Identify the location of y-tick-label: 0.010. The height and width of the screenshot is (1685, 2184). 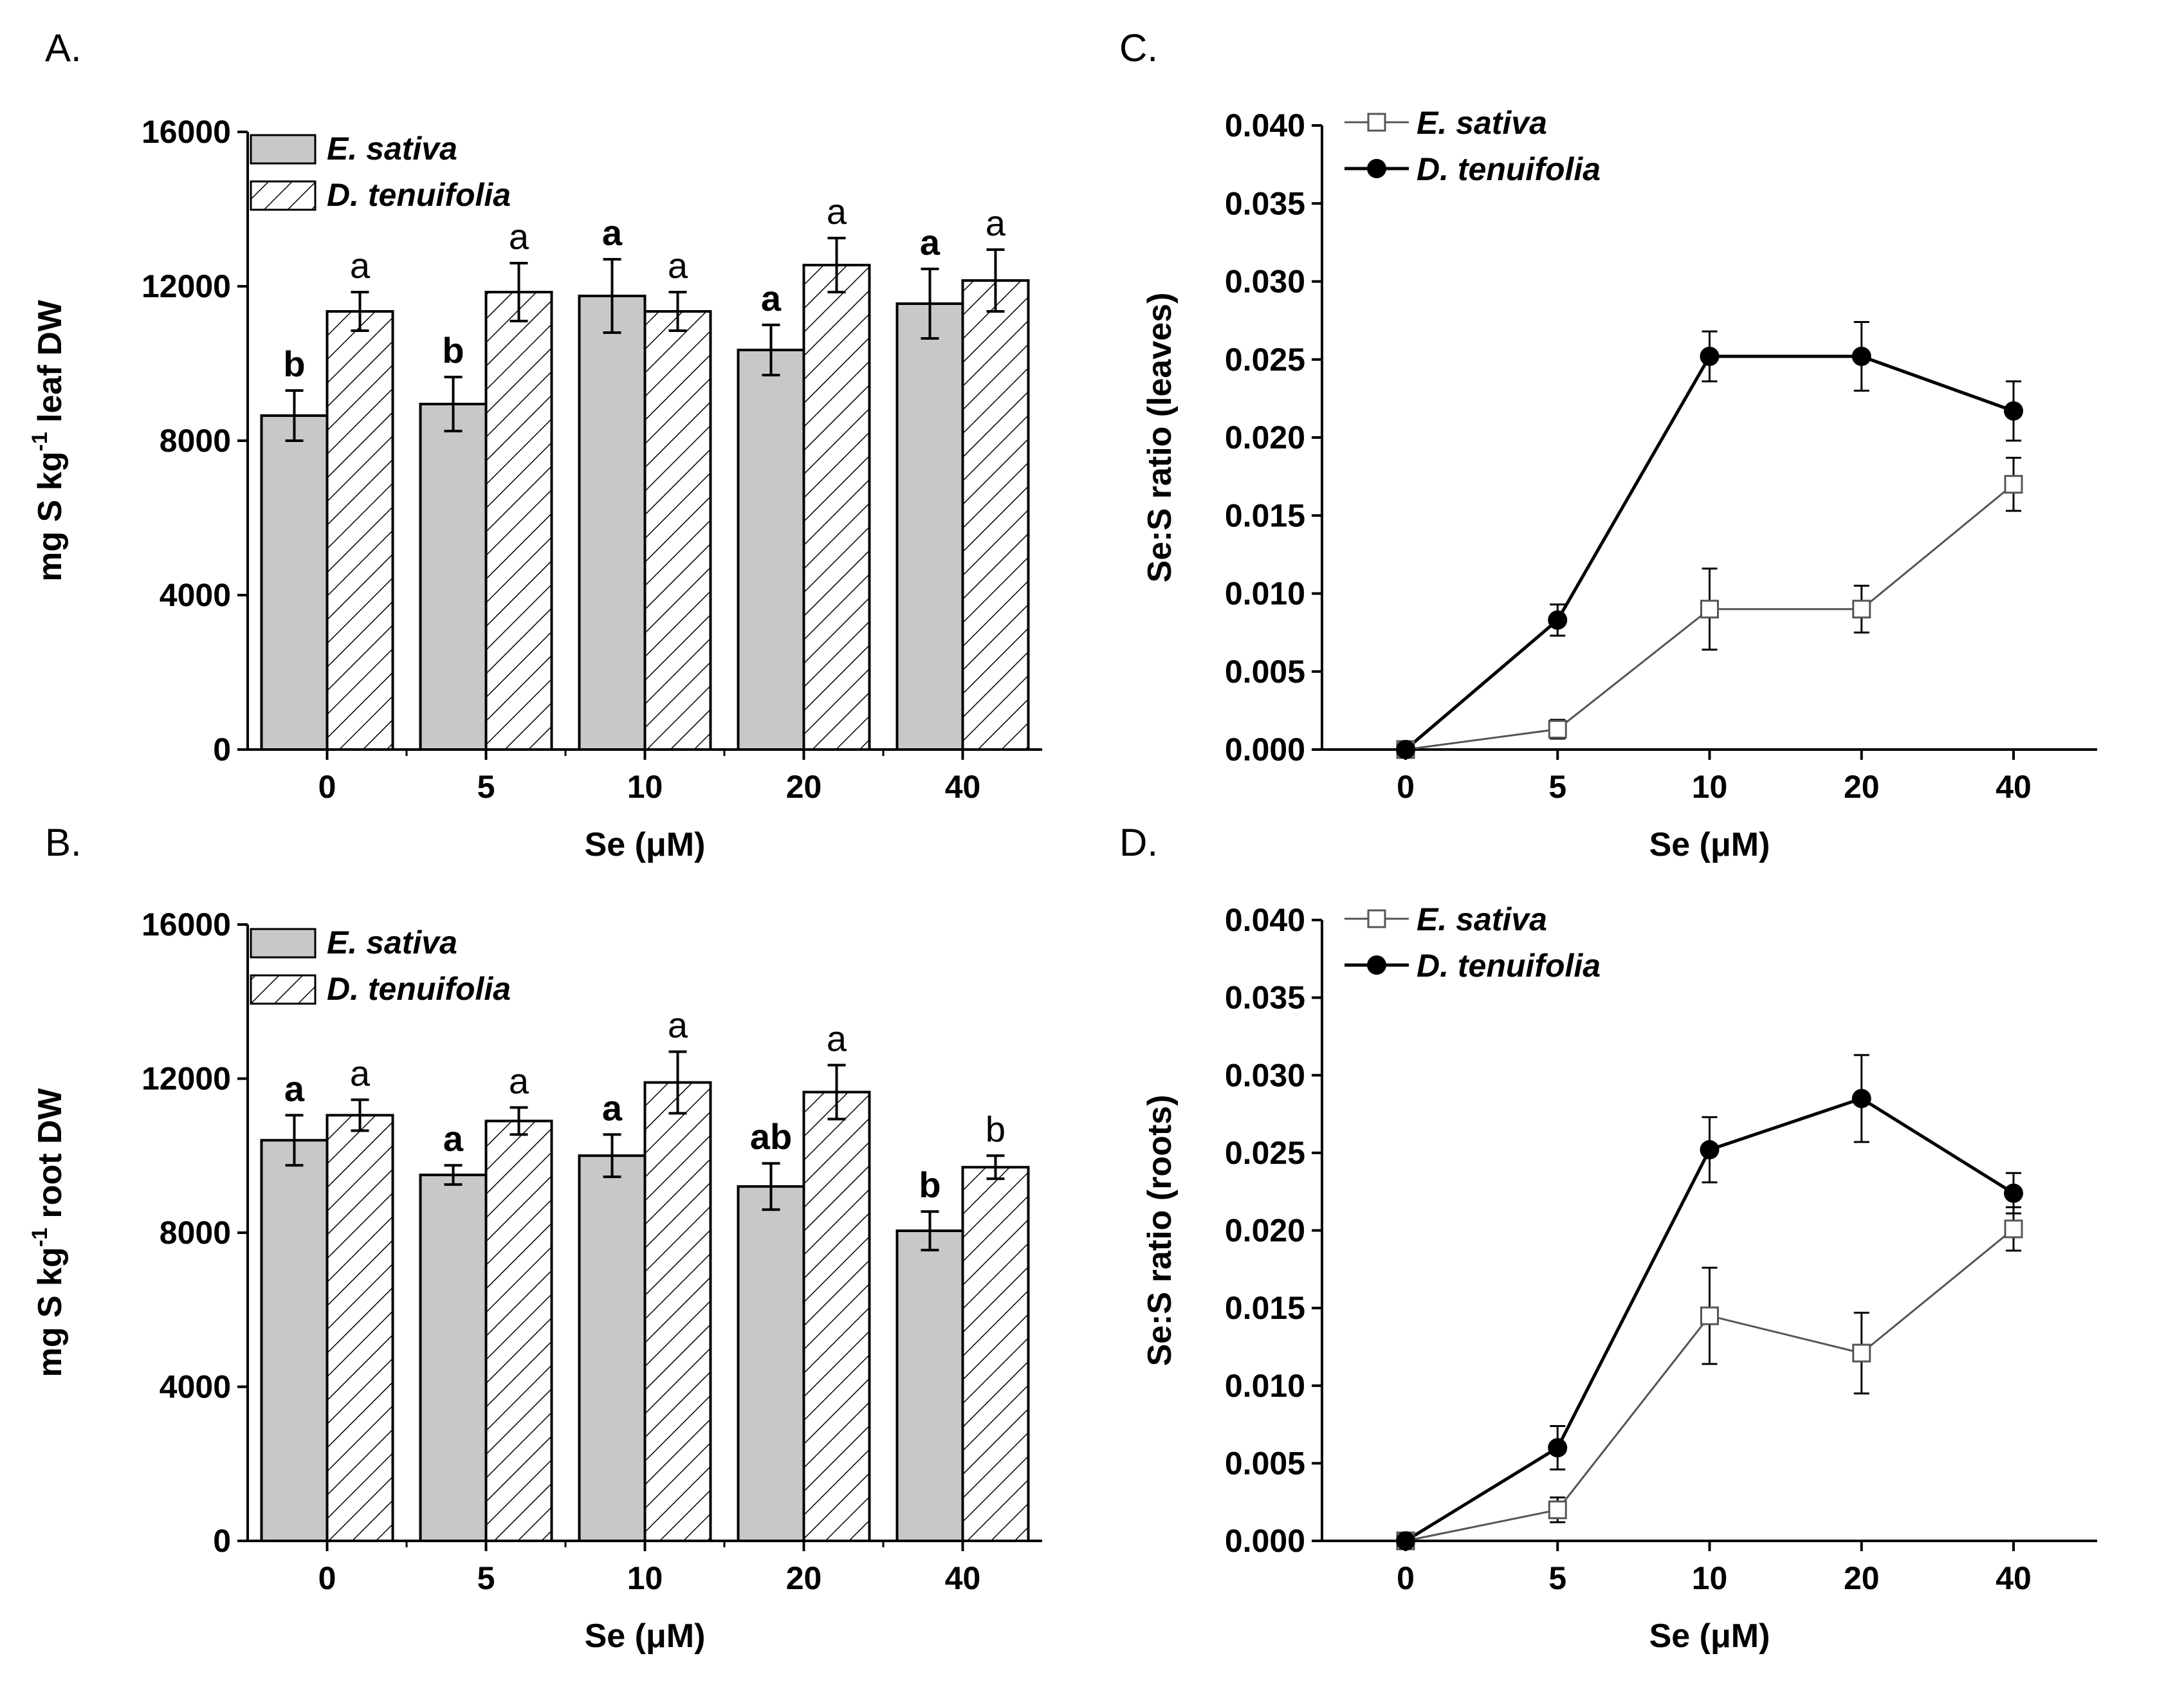
(1265, 1386).